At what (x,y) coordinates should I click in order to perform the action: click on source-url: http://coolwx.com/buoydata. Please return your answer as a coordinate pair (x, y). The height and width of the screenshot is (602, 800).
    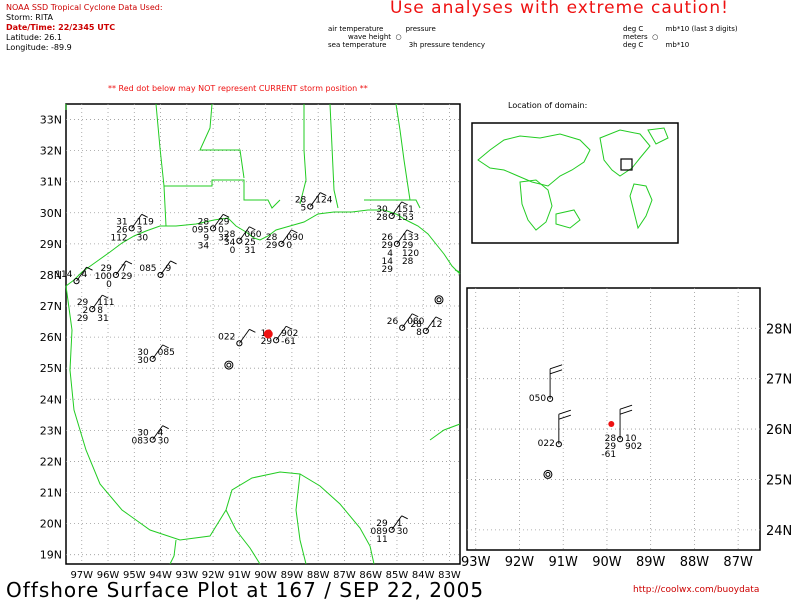
    Looking at the image, I should click on (696, 590).